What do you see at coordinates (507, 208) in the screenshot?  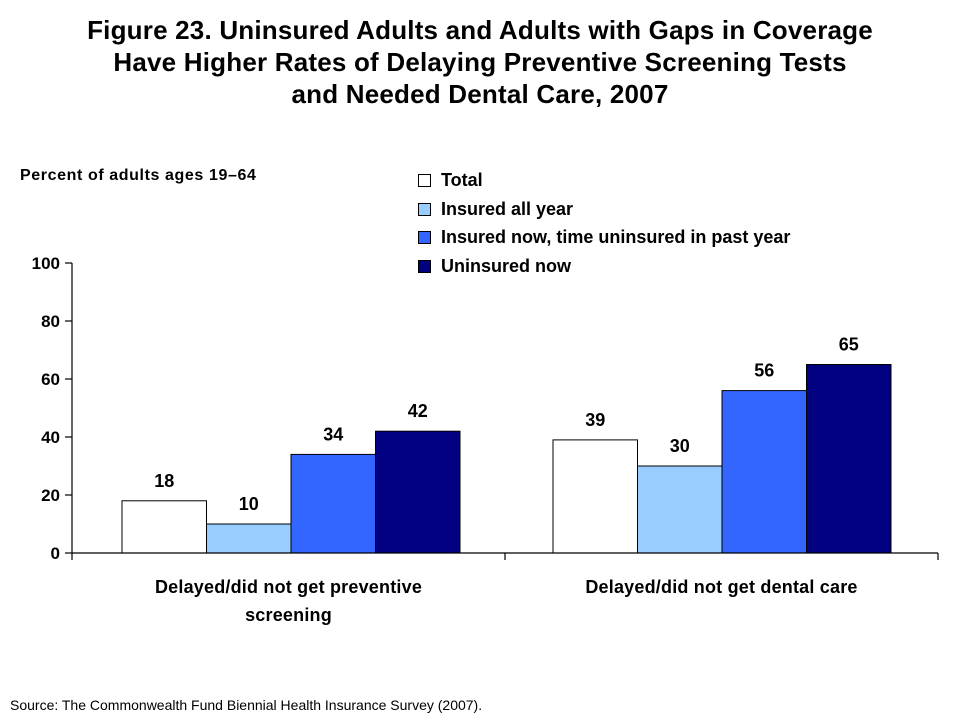 I see `legend-label: Insured all year` at bounding box center [507, 208].